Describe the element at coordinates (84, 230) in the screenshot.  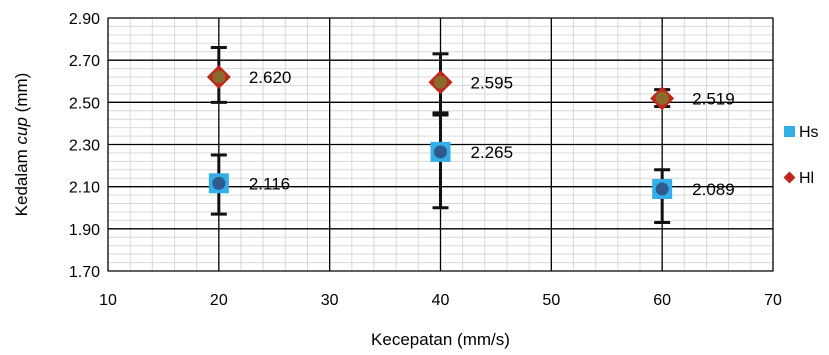
I see `y-tick-label: 1.90` at that location.